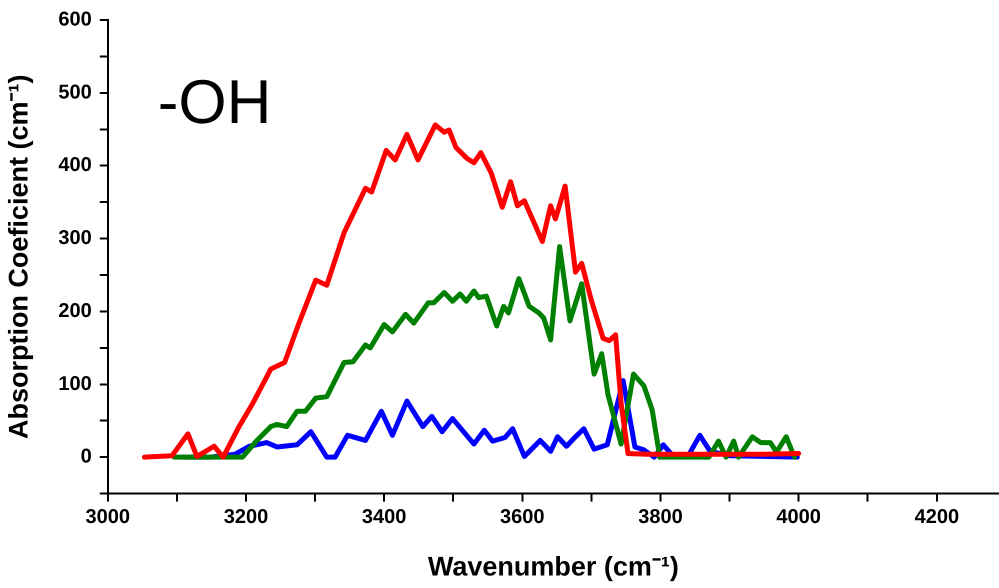 Image resolution: width=999 pixels, height=588 pixels. What do you see at coordinates (108, 517) in the screenshot?
I see `x-tick-label: 3000` at bounding box center [108, 517].